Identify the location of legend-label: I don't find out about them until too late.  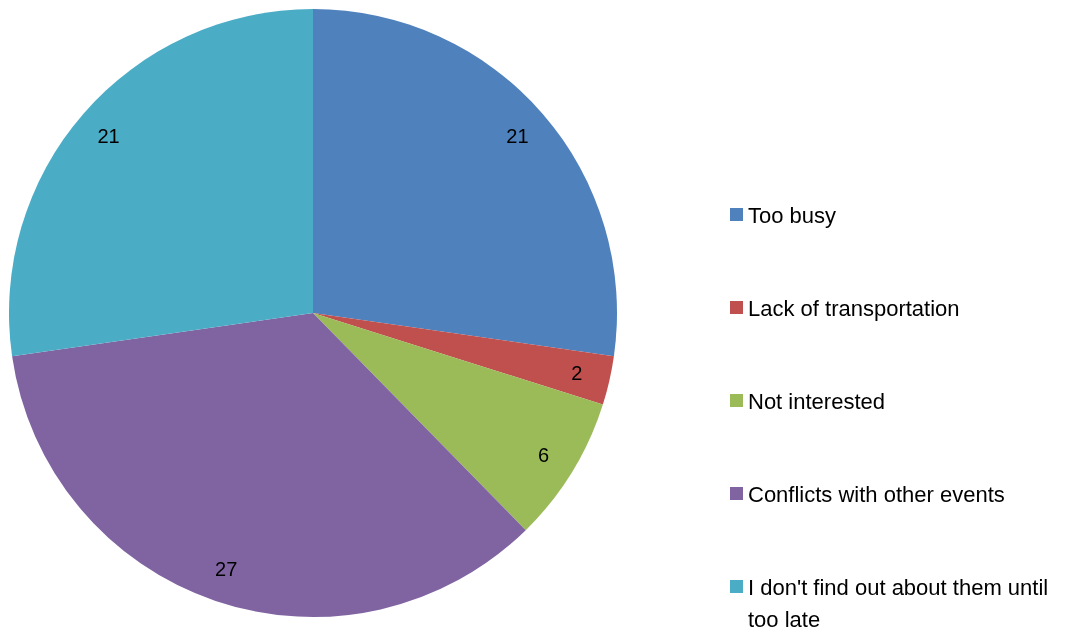
(898, 603).